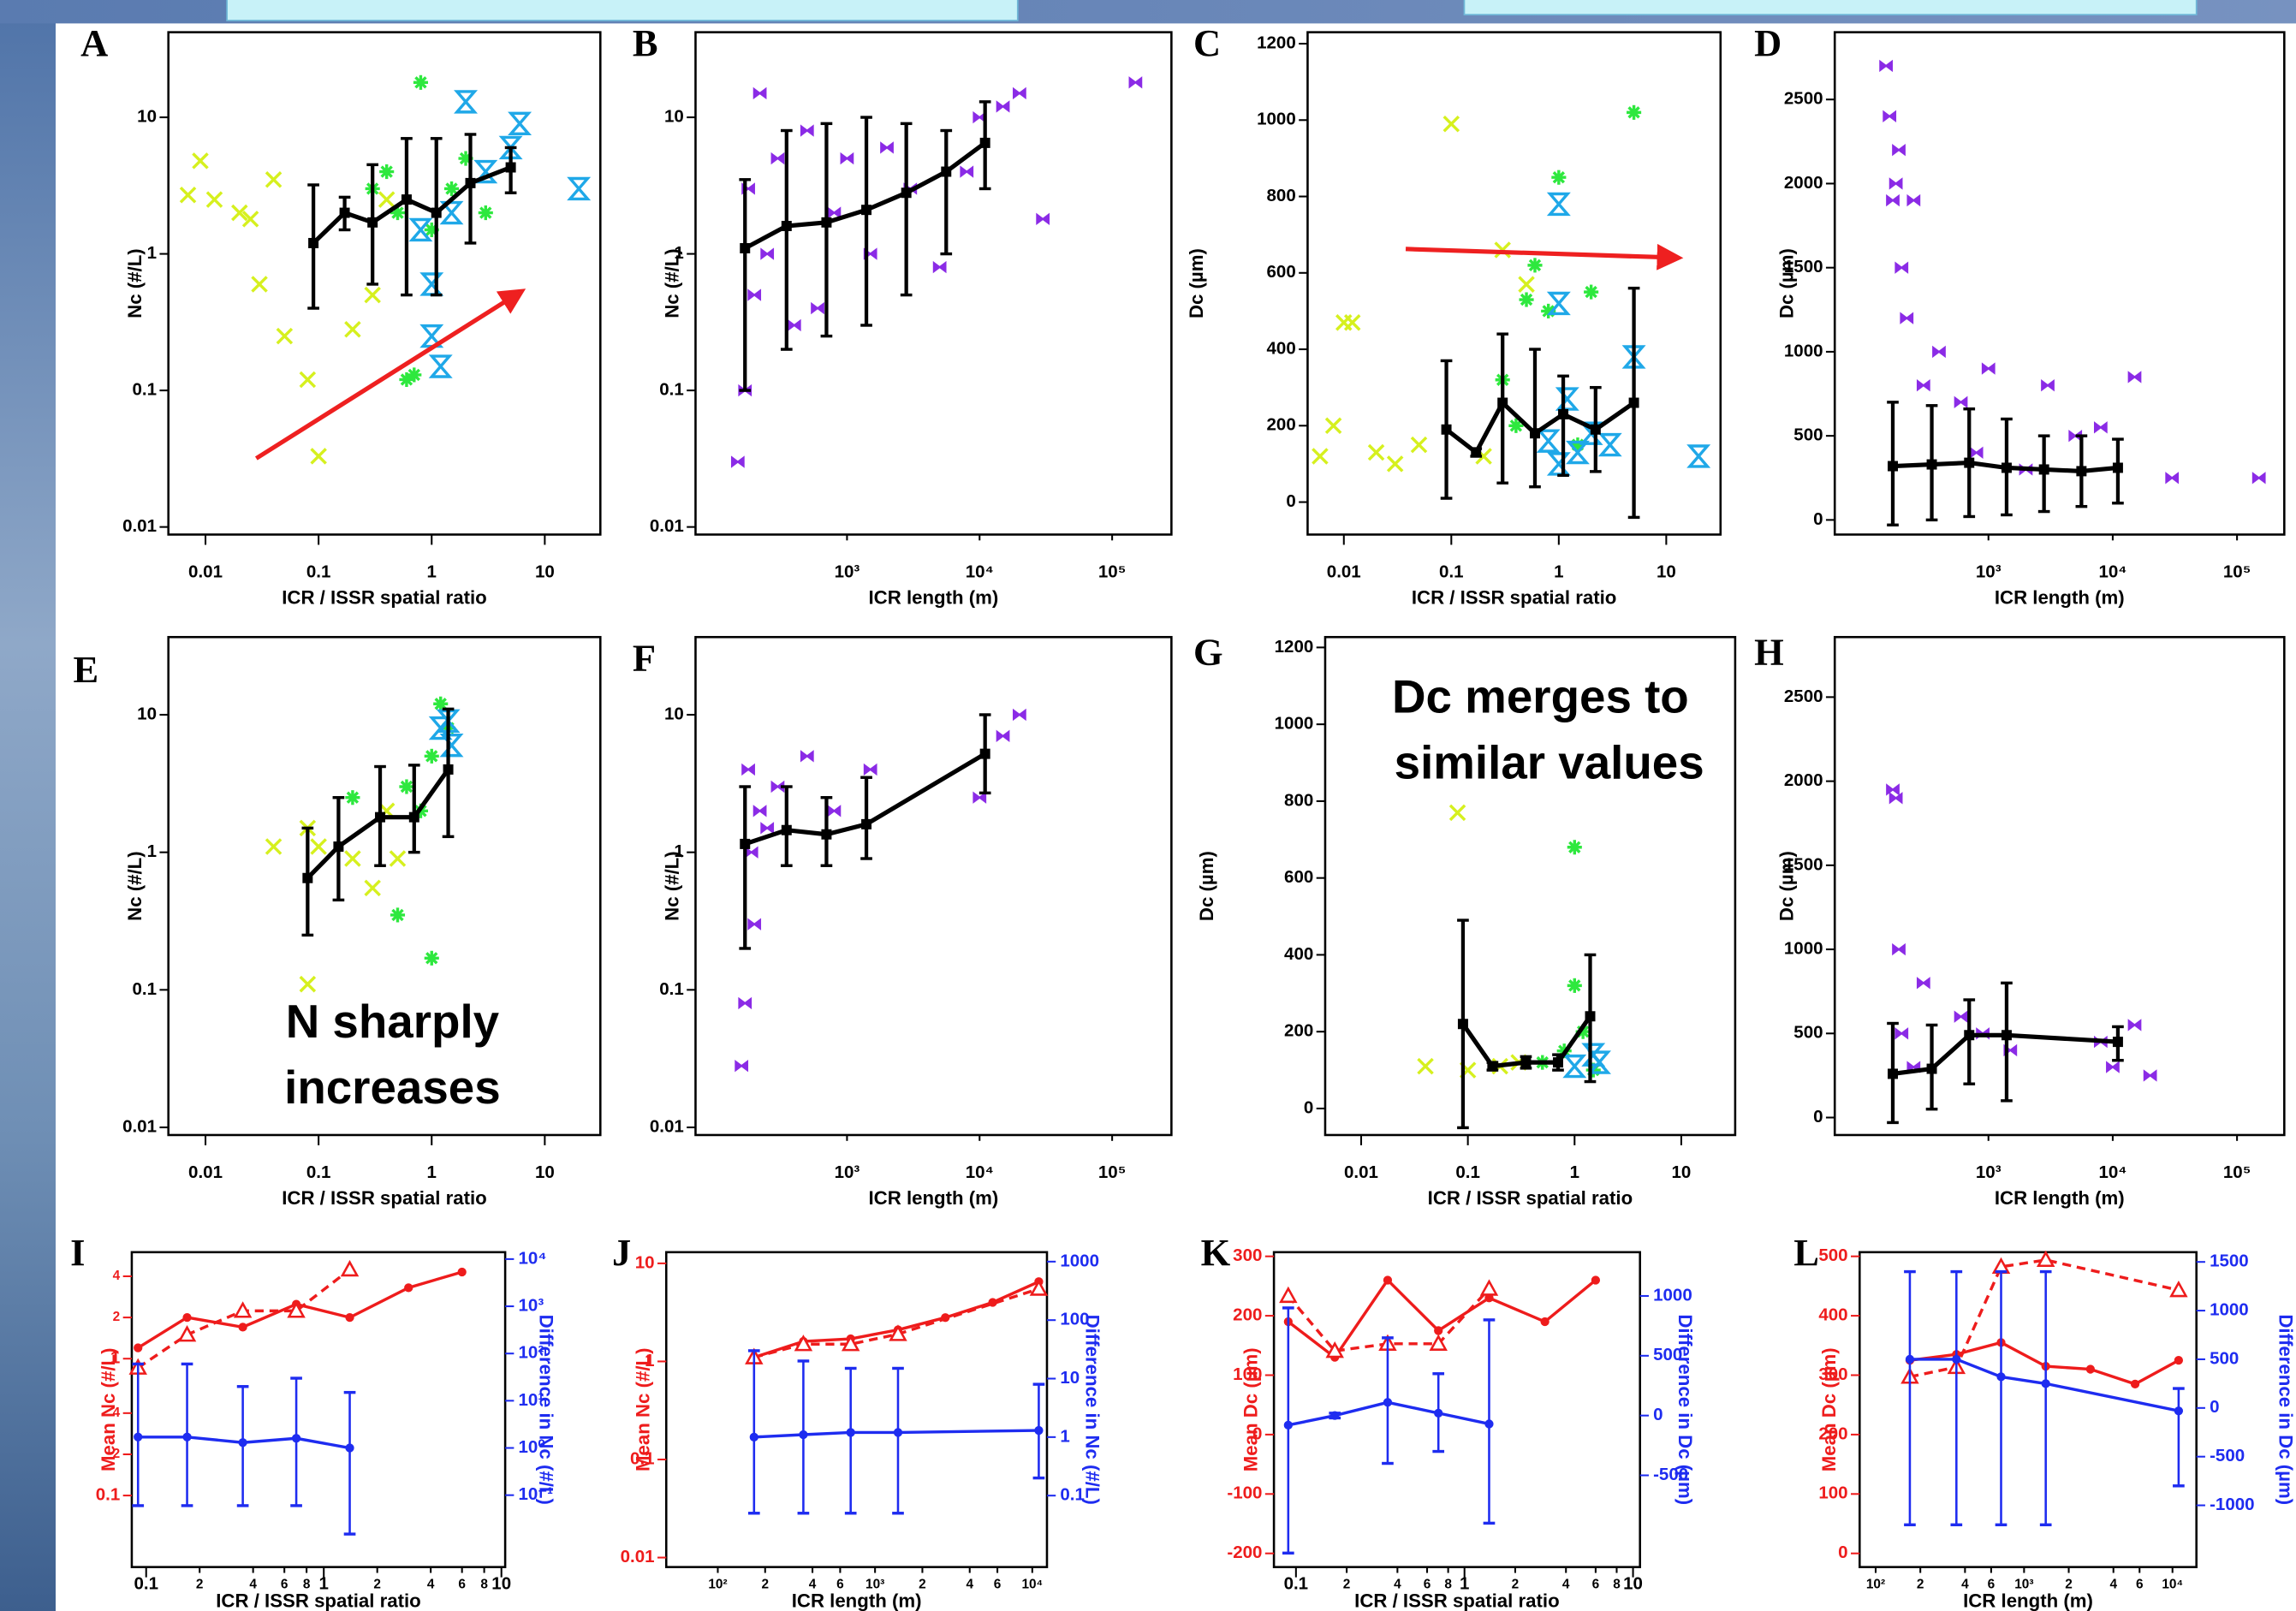 The image size is (2296, 1611). What do you see at coordinates (813, 1584) in the screenshot?
I see `x-tick-label: 4` at bounding box center [813, 1584].